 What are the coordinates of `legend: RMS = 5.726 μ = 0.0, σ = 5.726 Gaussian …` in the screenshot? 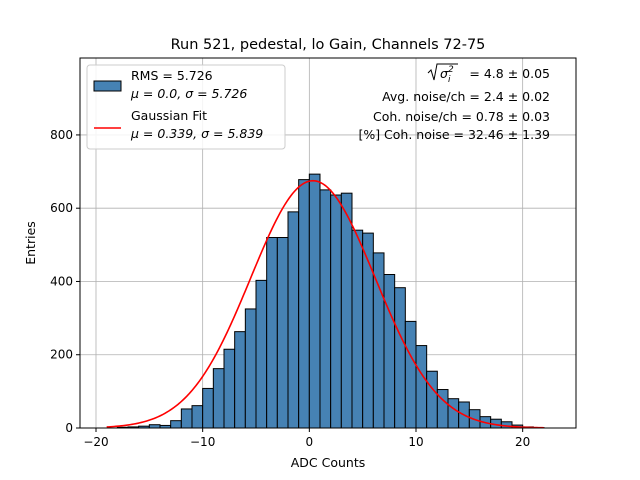 It's located at (186, 107).